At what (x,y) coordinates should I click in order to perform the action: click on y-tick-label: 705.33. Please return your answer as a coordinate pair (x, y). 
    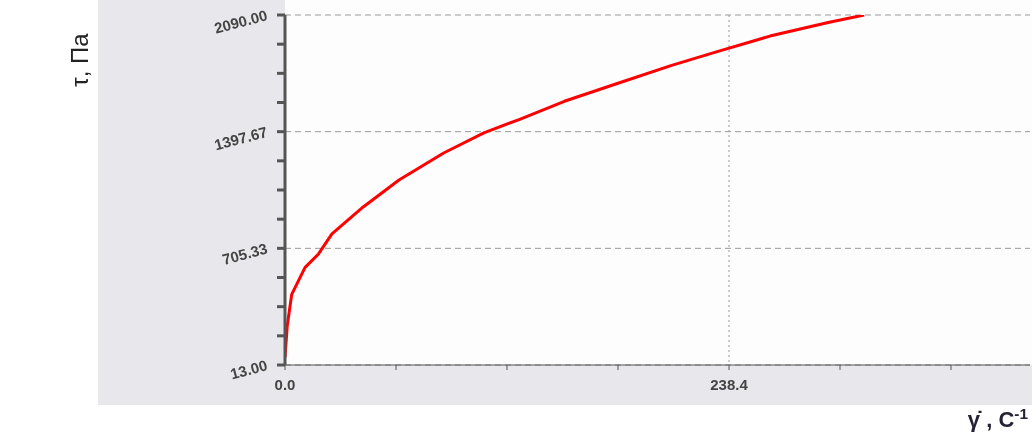
    Looking at the image, I should click on (245, 253).